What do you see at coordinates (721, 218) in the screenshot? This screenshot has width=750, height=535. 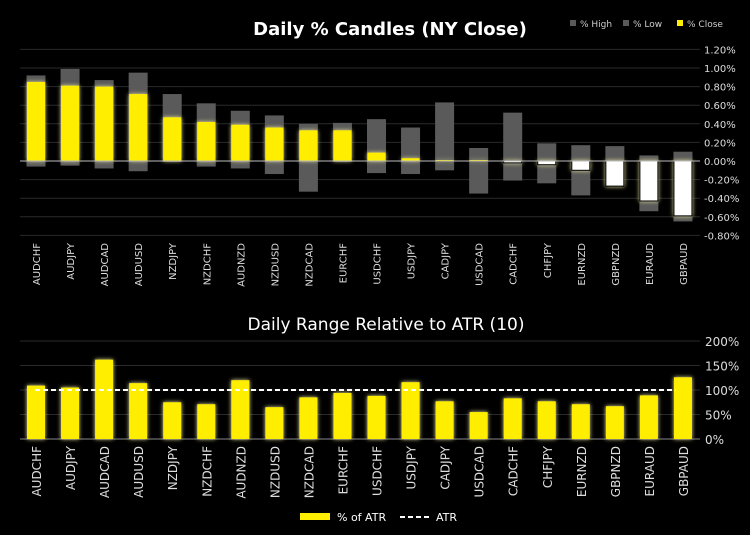 I see `y-tick-label: -0.60%` at bounding box center [721, 218].